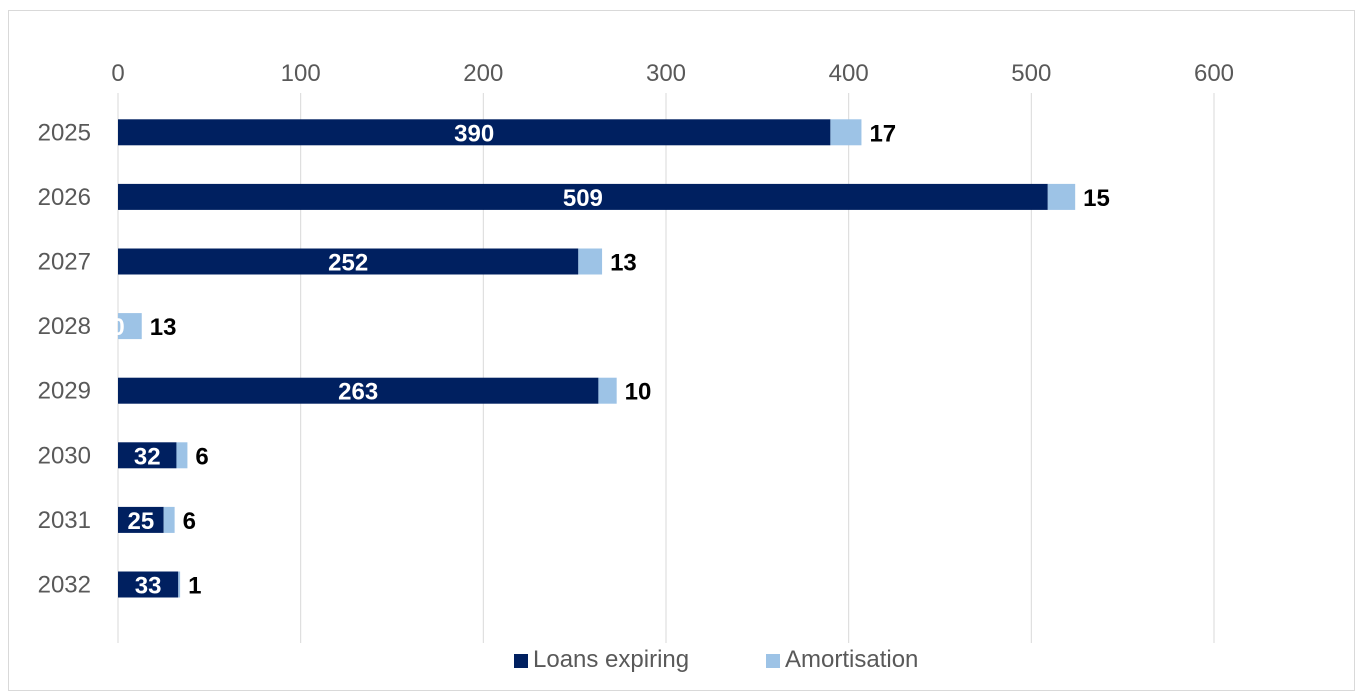  What do you see at coordinates (1031, 73) in the screenshot?
I see `x-tick-label: 500` at bounding box center [1031, 73].